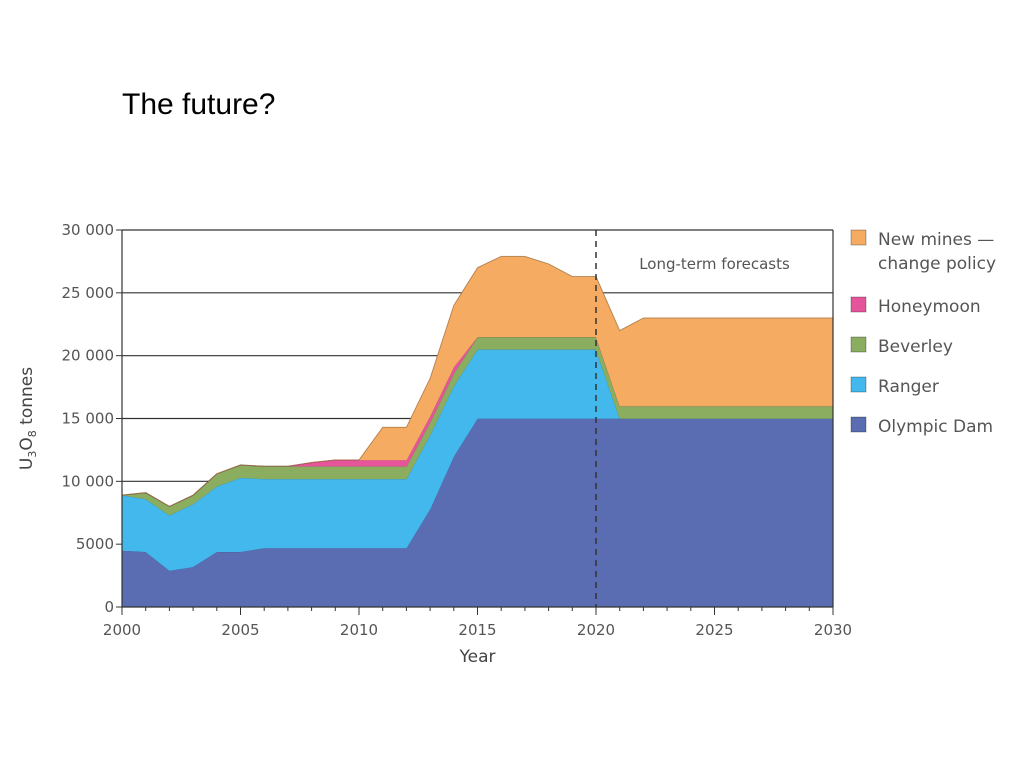 The height and width of the screenshot is (768, 1024). I want to click on y-axis-title: U3O8 tonnes, so click(28, 418).